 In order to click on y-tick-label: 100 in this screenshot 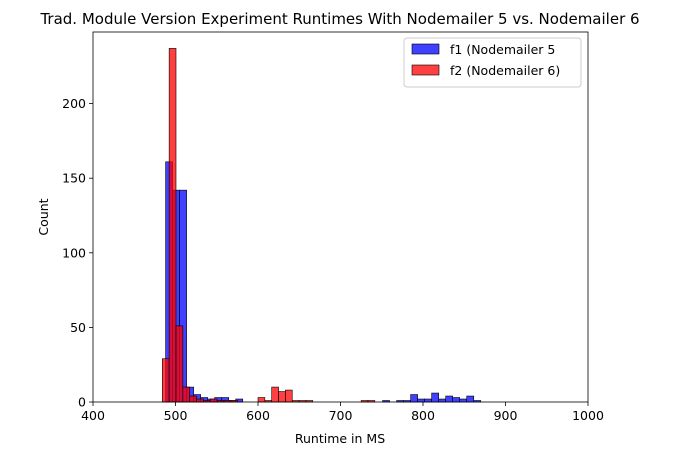, I will do `click(74, 252)`.